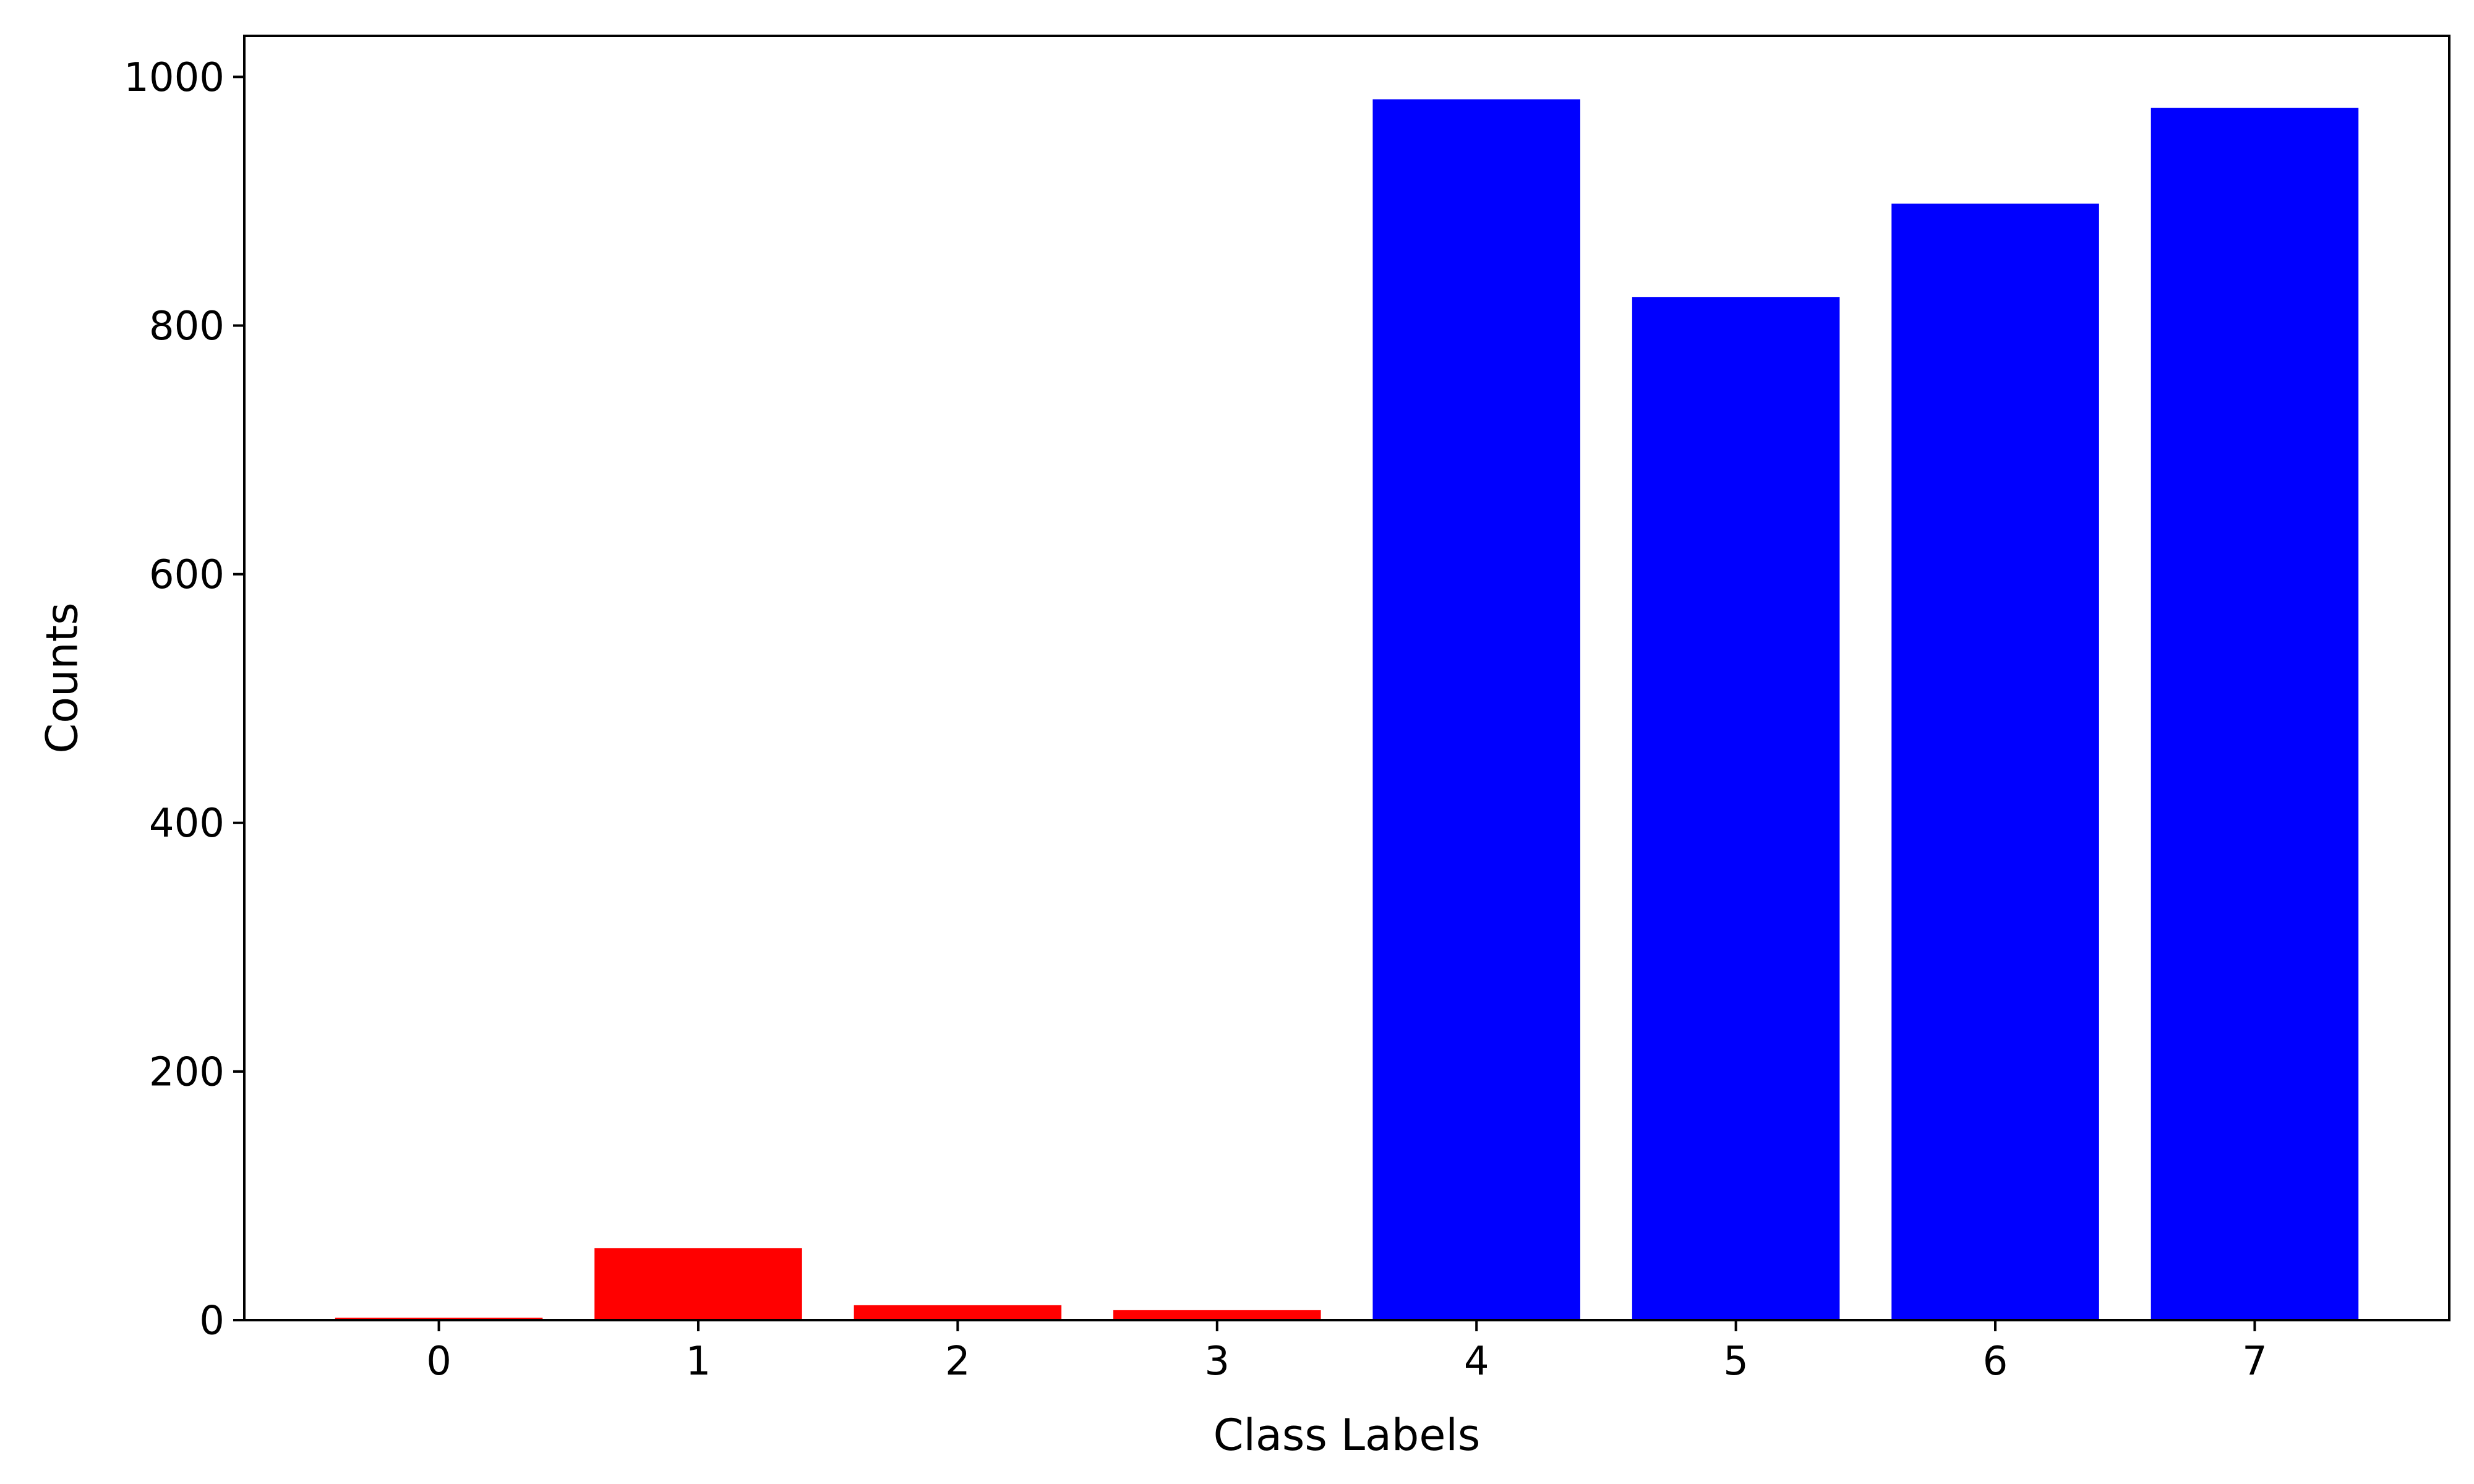 The image size is (2474, 1484). Describe the element at coordinates (187, 575) in the screenshot. I see `y-tick-label: 600` at that location.